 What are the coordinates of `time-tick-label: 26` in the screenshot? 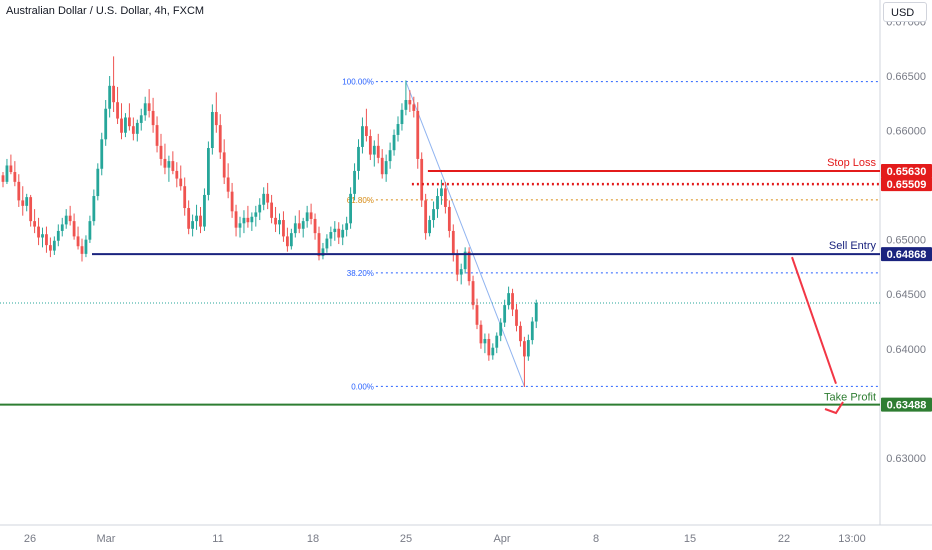 It's located at (30, 539).